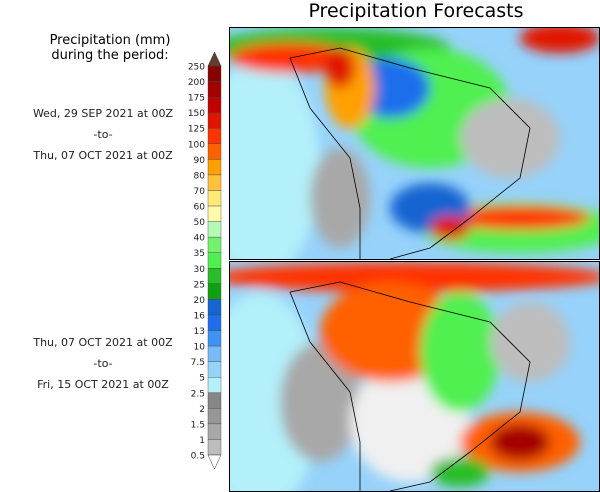  Describe the element at coordinates (103, 342) in the screenshot. I see `period-2-start: Thu, 07 OCT 2021 at 00Z` at that location.